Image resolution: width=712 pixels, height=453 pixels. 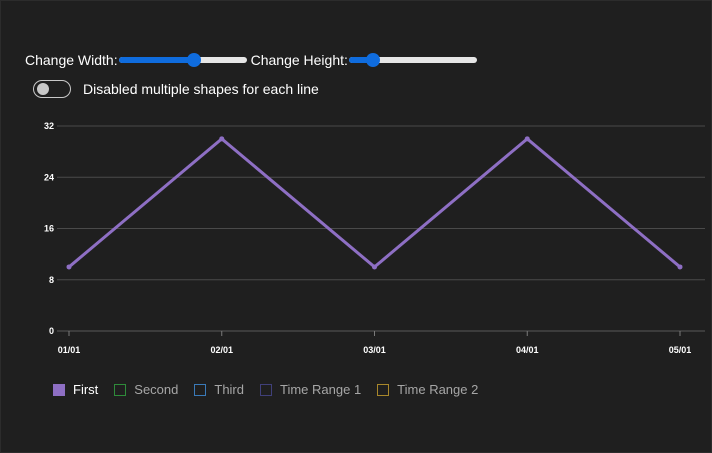 I want to click on width-slider-thumb, so click(x=194, y=60).